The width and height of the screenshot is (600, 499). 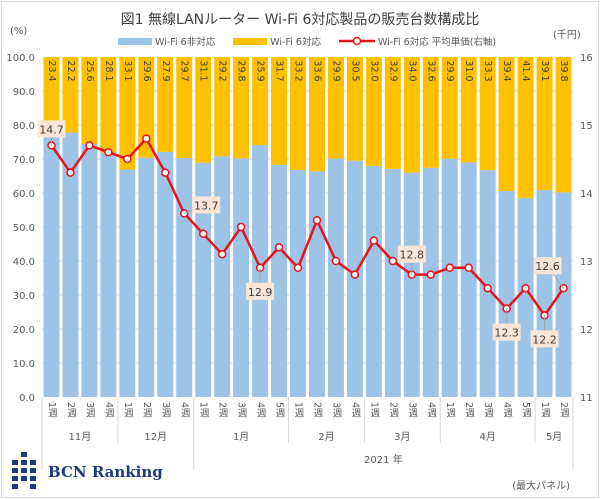 I want to click on legend-line-marker-icon, so click(x=356, y=41).